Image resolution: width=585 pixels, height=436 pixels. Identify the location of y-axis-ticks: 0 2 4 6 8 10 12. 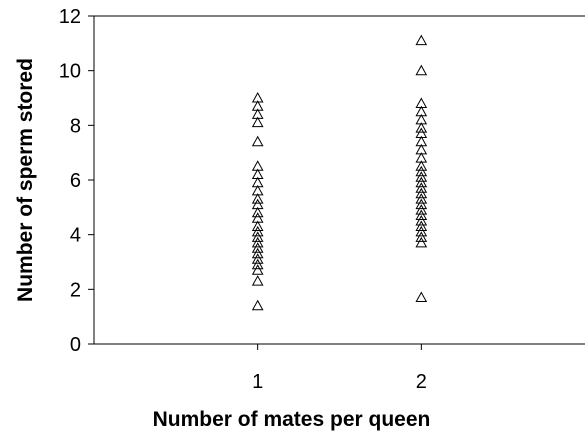
(76, 181).